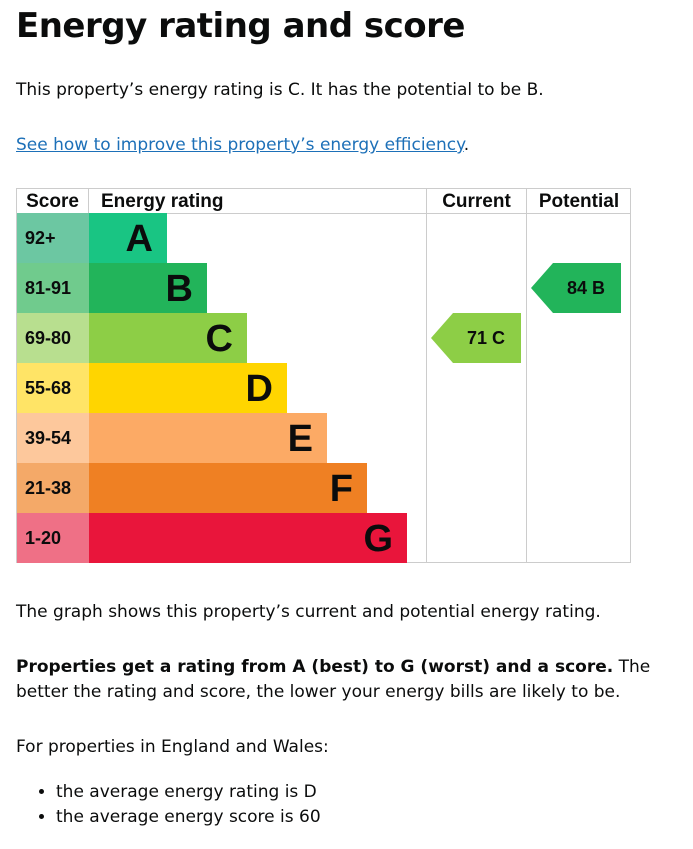 This screenshot has width=693, height=849. I want to click on band-bar: F, so click(228, 488).